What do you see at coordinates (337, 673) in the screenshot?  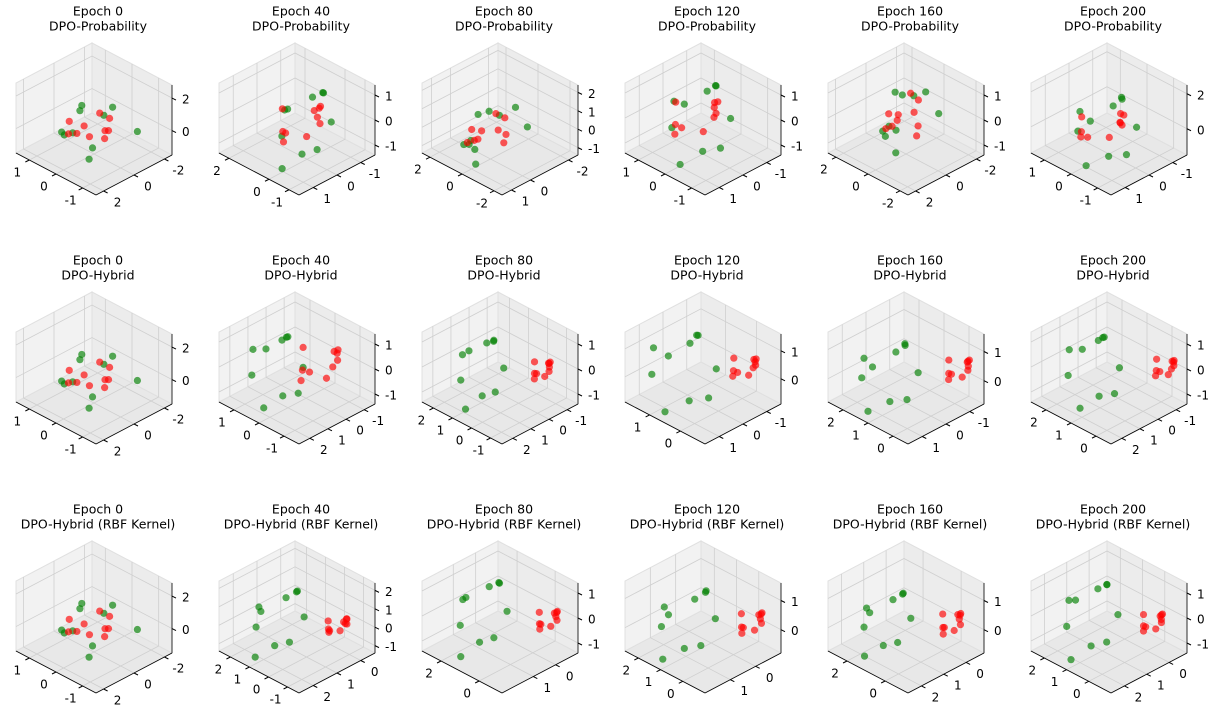 I see `y-axis-line` at bounding box center [337, 673].